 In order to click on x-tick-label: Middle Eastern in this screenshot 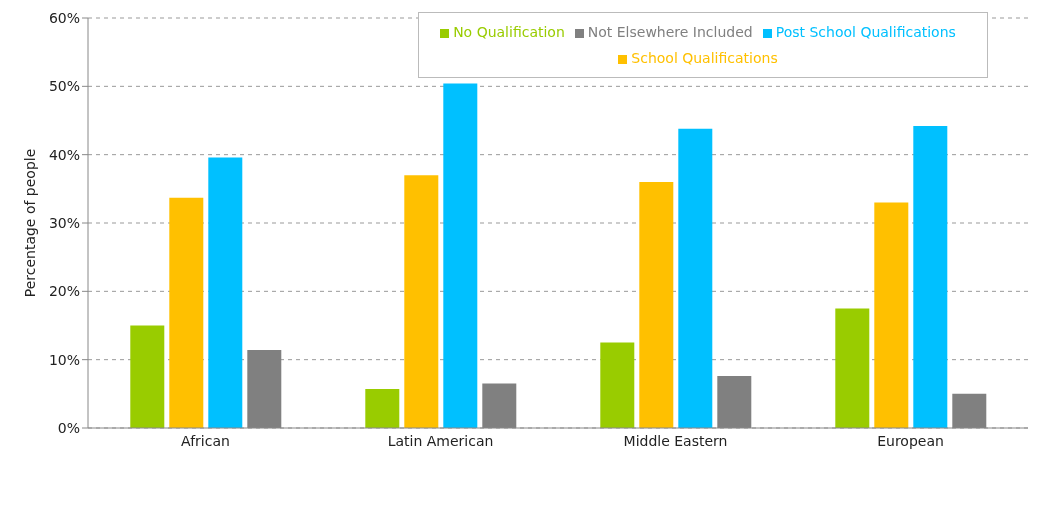, I will do `click(675, 440)`.